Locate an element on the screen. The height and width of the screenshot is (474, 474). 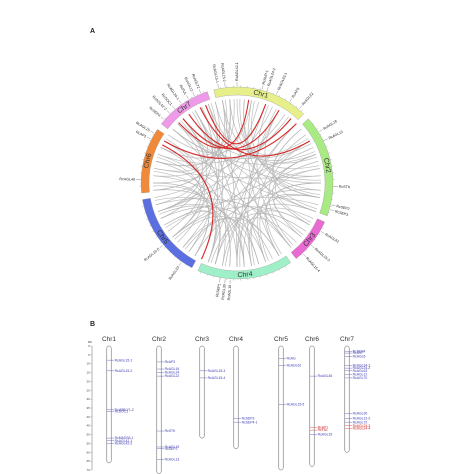
circos-gene-label: RcAGL63-1 is located at coordinates (282, 81).